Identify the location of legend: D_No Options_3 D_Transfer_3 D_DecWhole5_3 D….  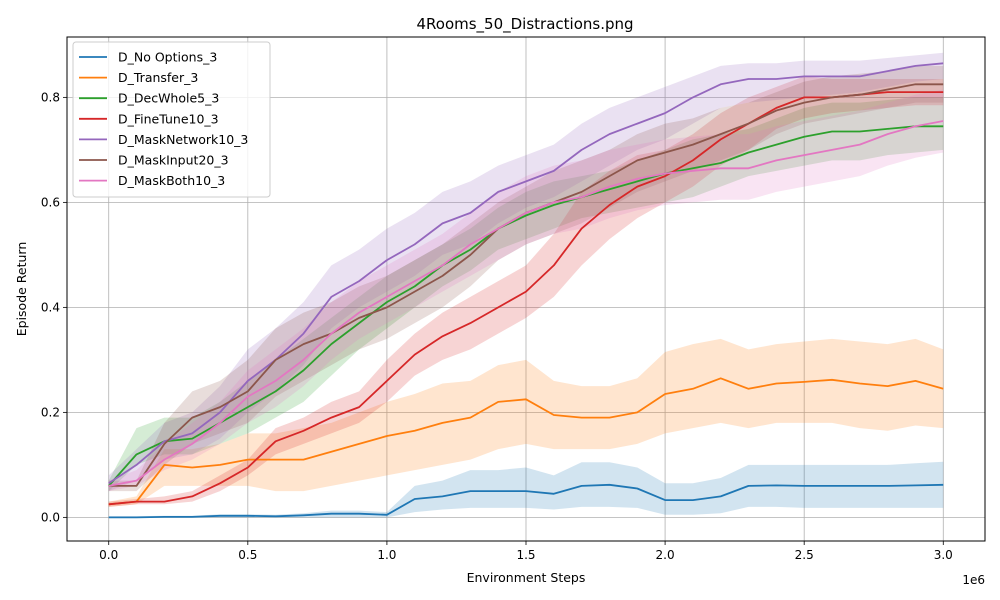
(171, 119).